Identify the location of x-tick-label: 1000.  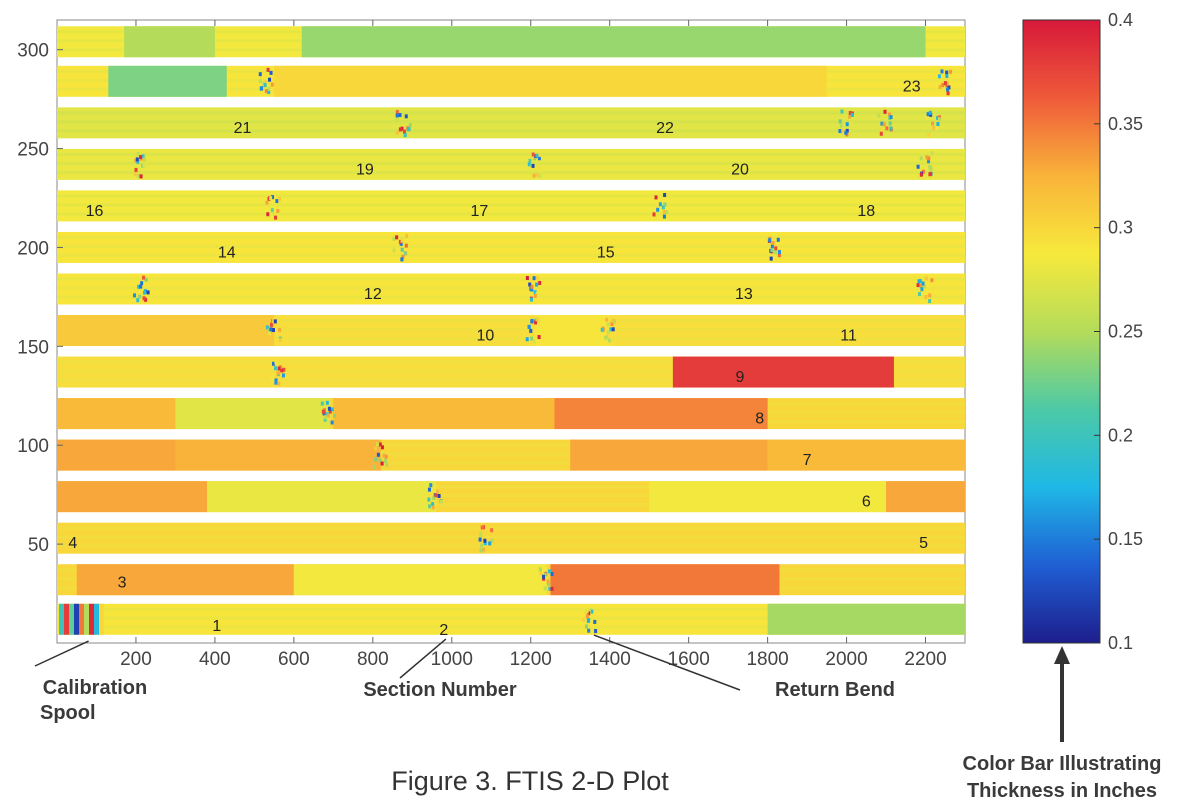
(452, 659).